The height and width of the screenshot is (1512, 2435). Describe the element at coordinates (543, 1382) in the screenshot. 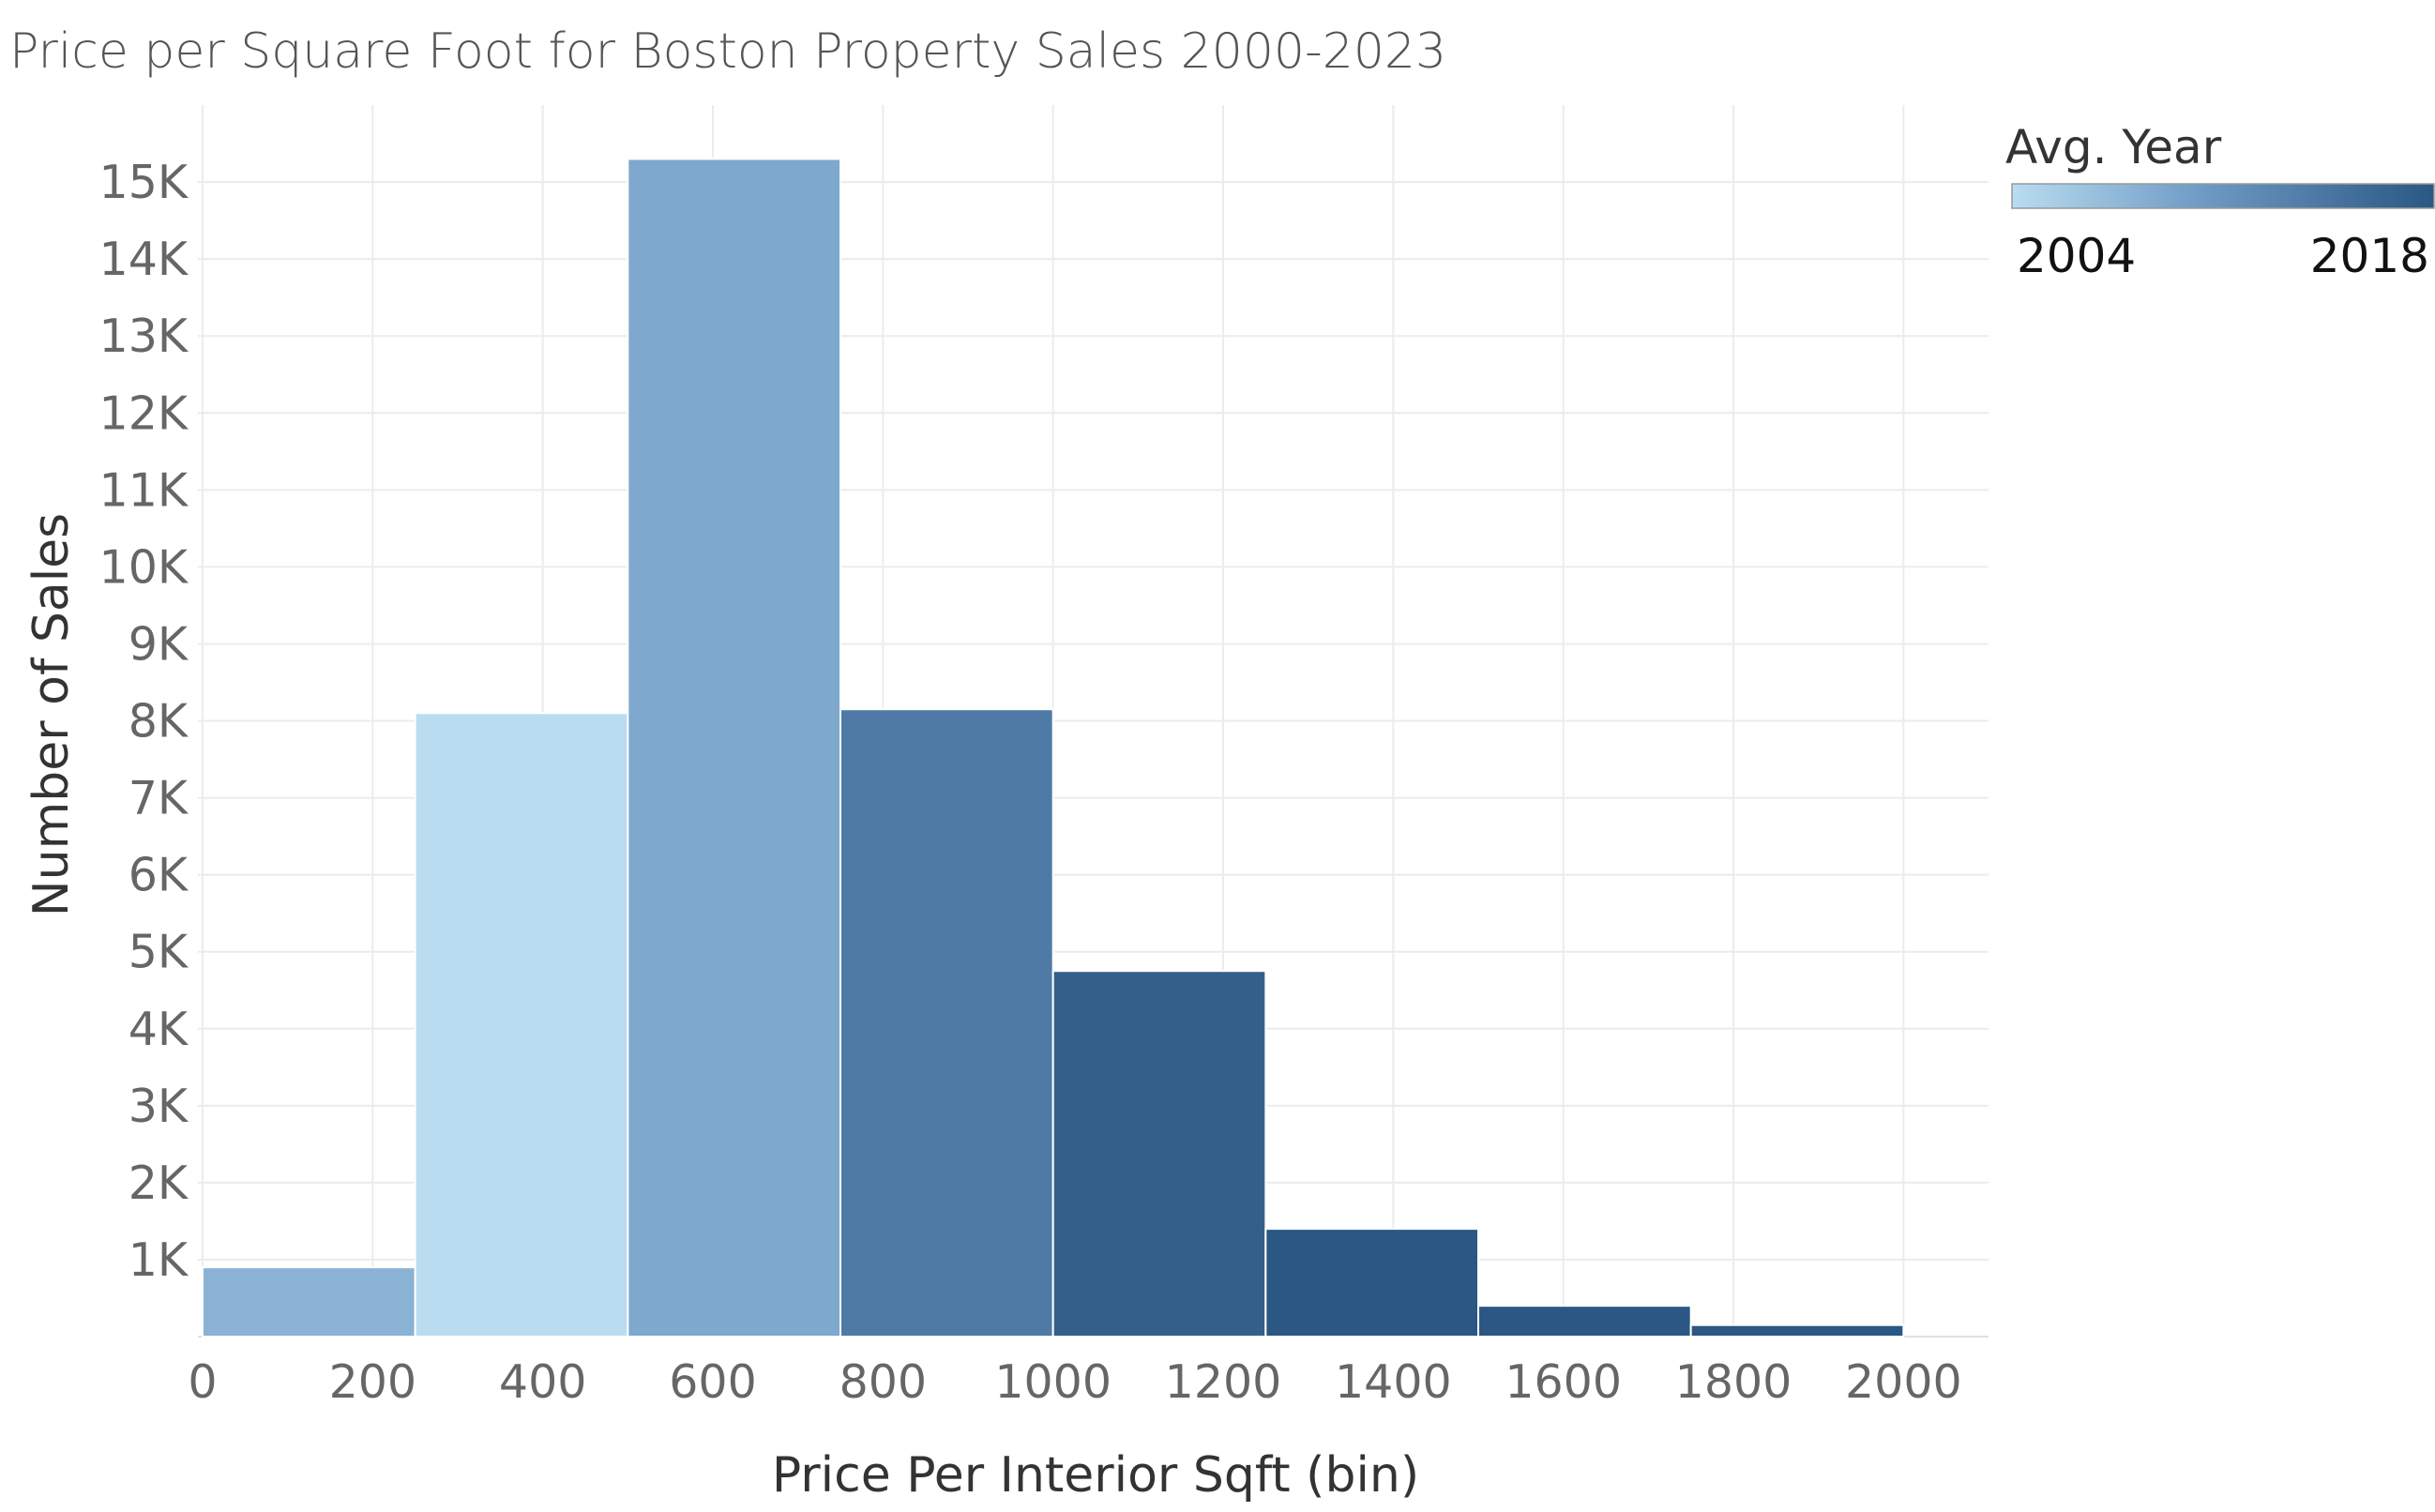

I see `x-tick-label: 400` at that location.